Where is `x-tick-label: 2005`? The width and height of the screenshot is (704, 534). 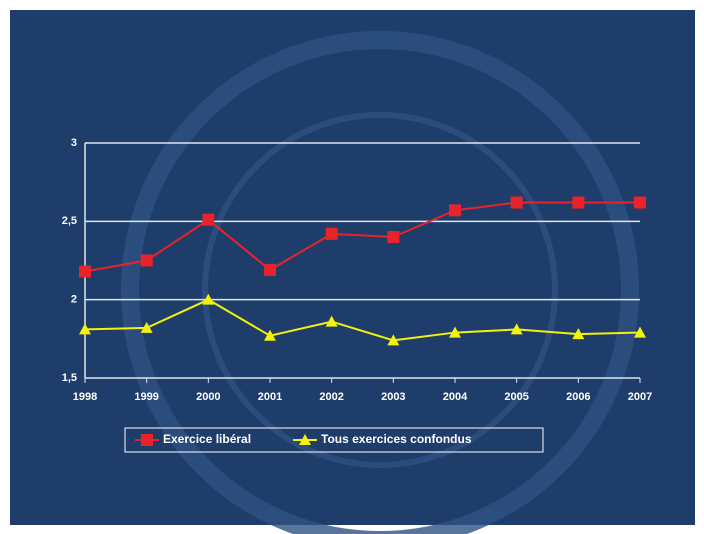
x-tick-label: 2005 is located at coordinates (516, 397).